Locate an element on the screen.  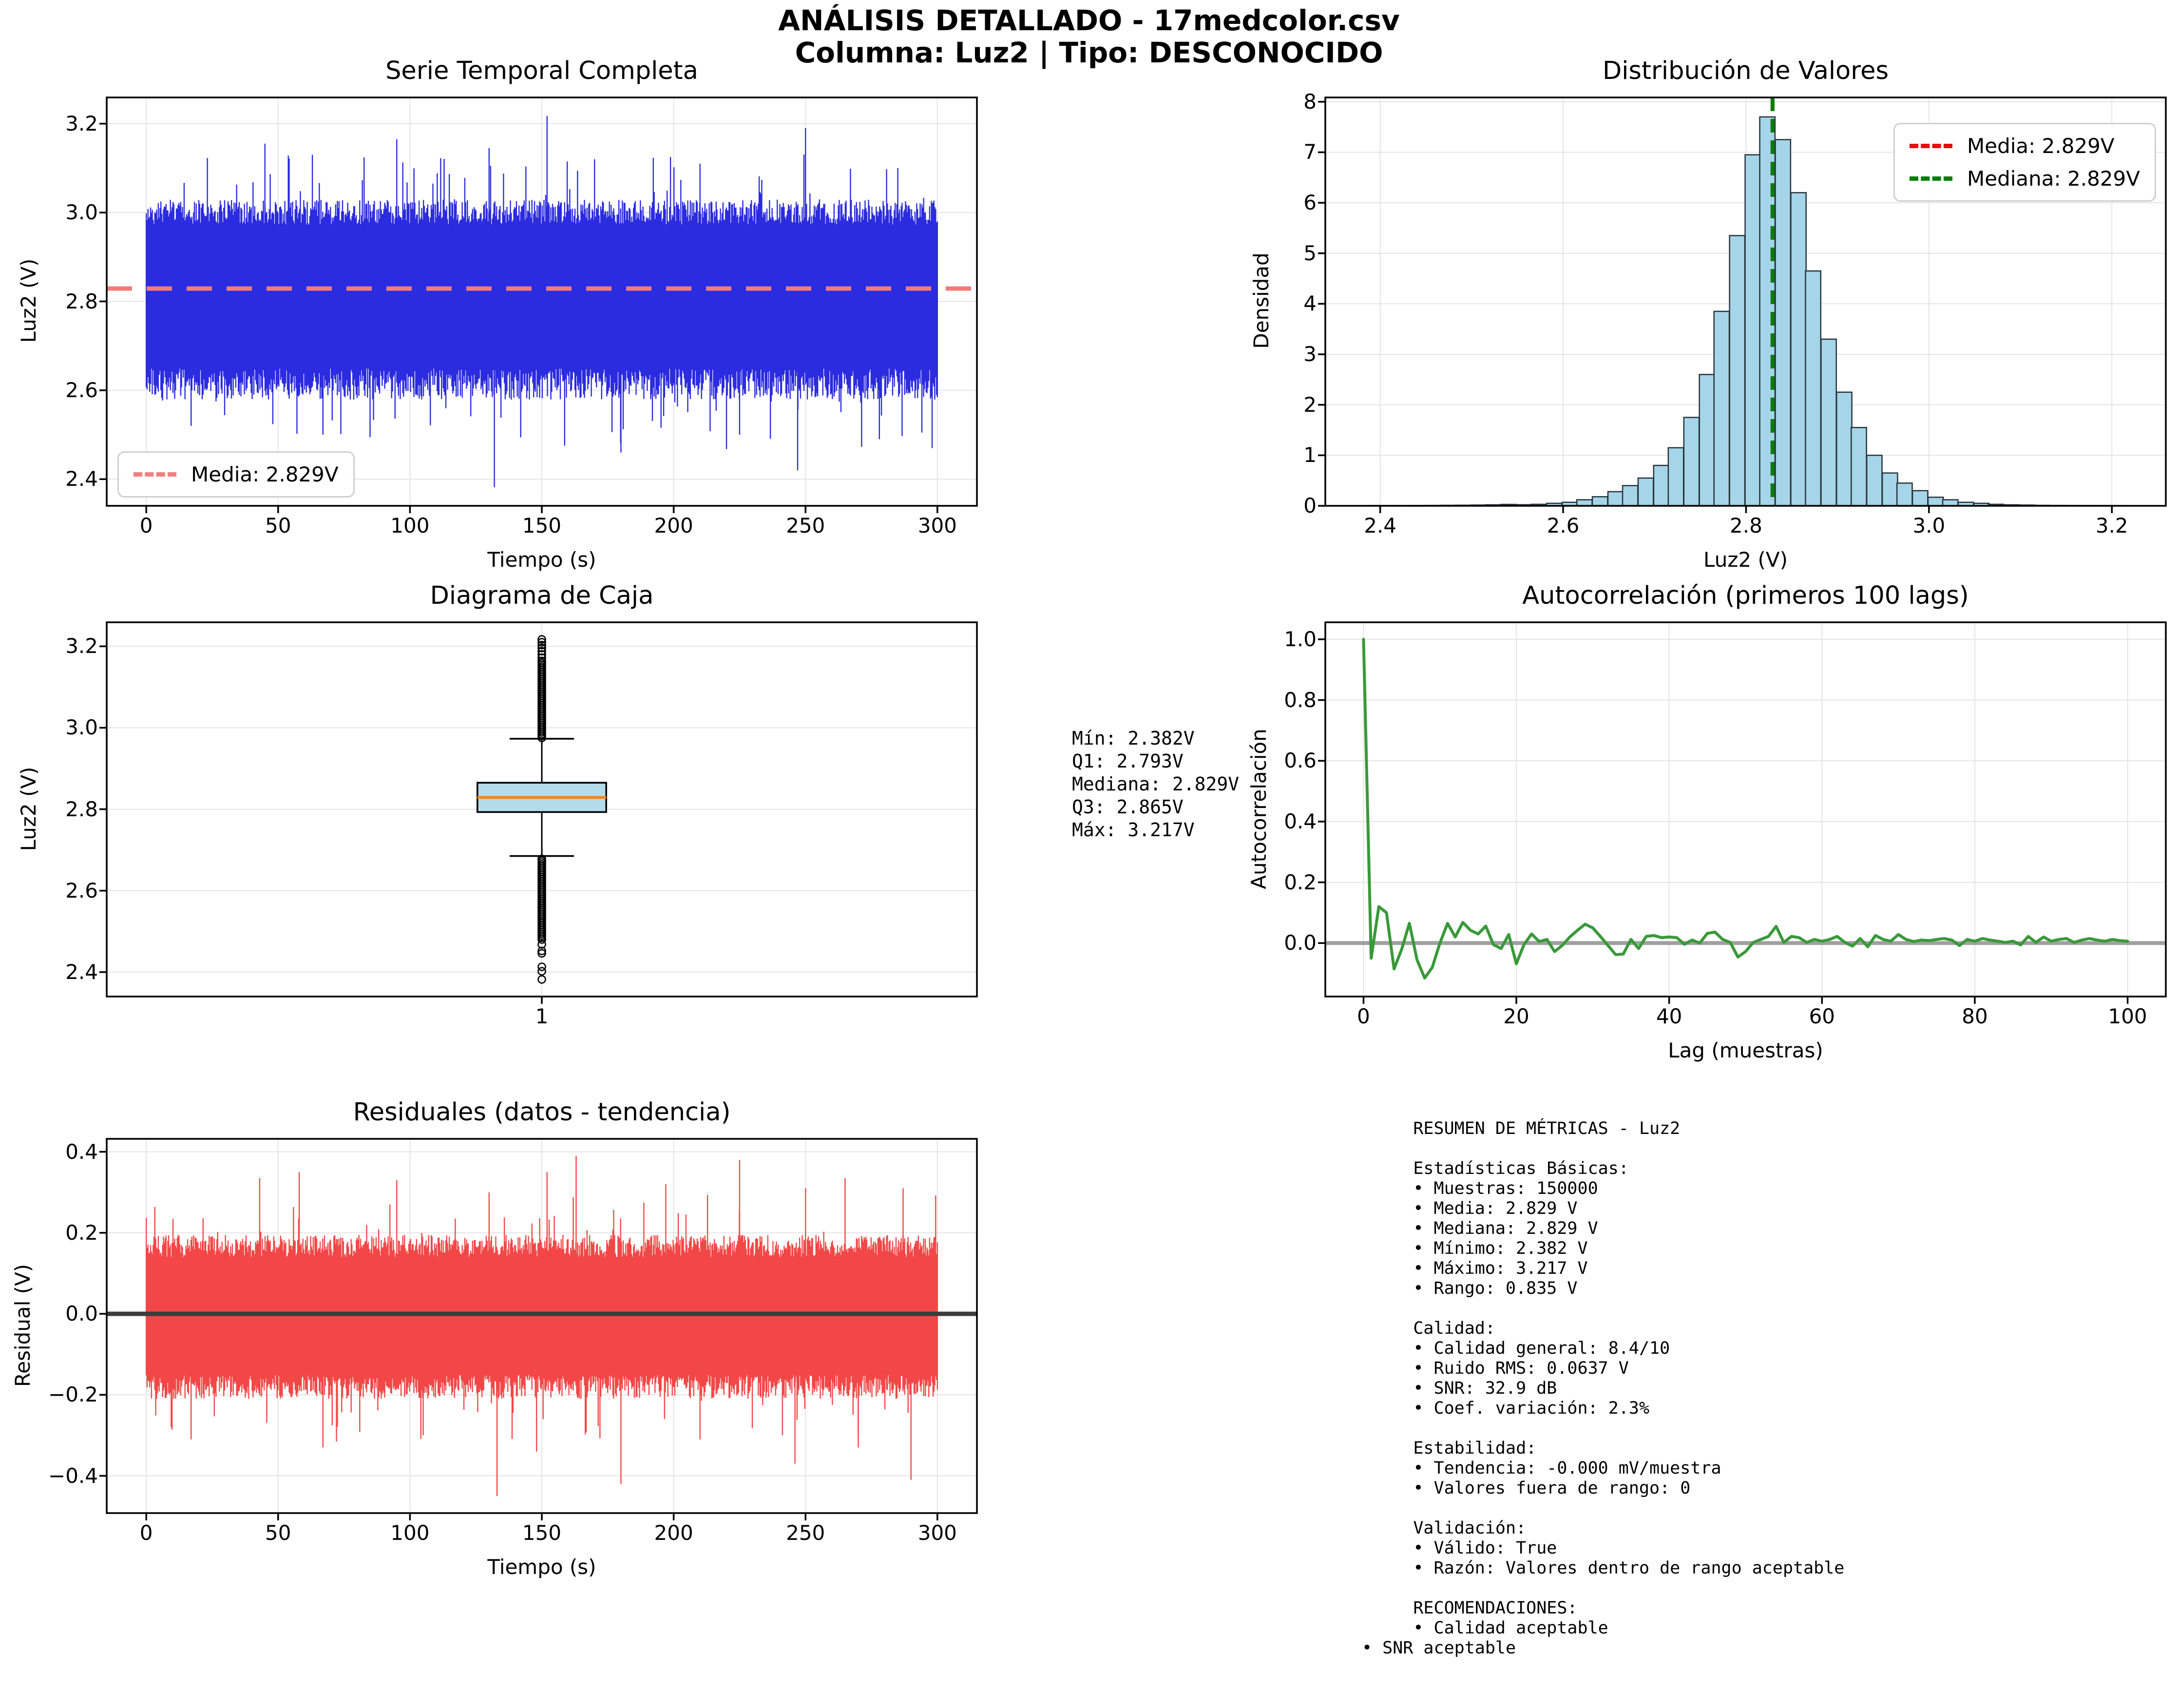
x-tick-label: 80 is located at coordinates (1975, 1016).